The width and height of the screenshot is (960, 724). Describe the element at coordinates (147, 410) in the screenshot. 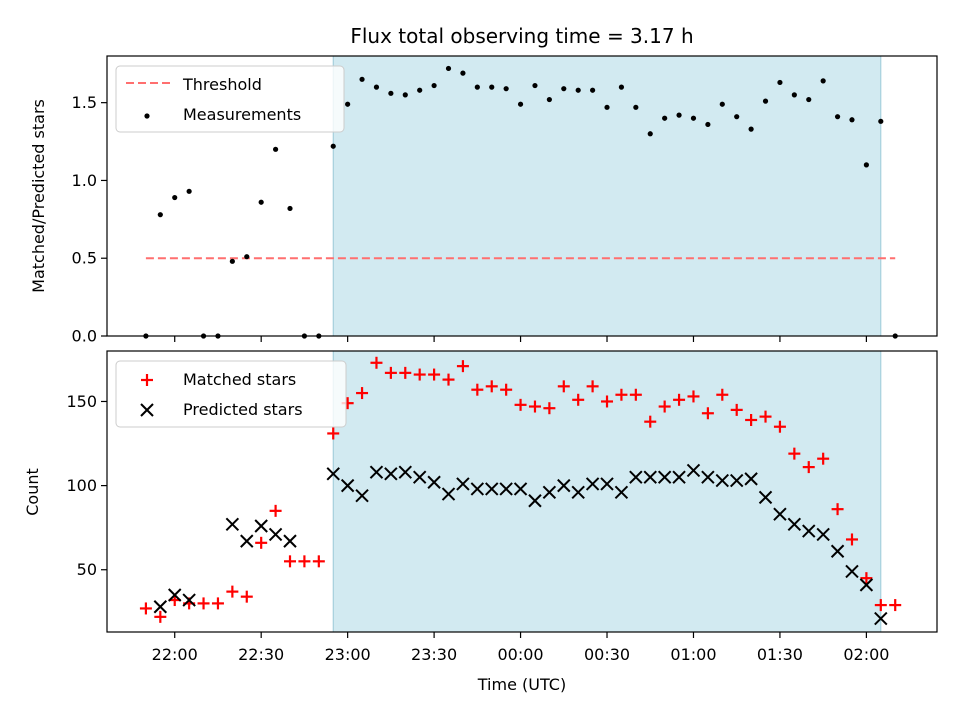

I see `predicted-stars-legend-swatch` at that location.